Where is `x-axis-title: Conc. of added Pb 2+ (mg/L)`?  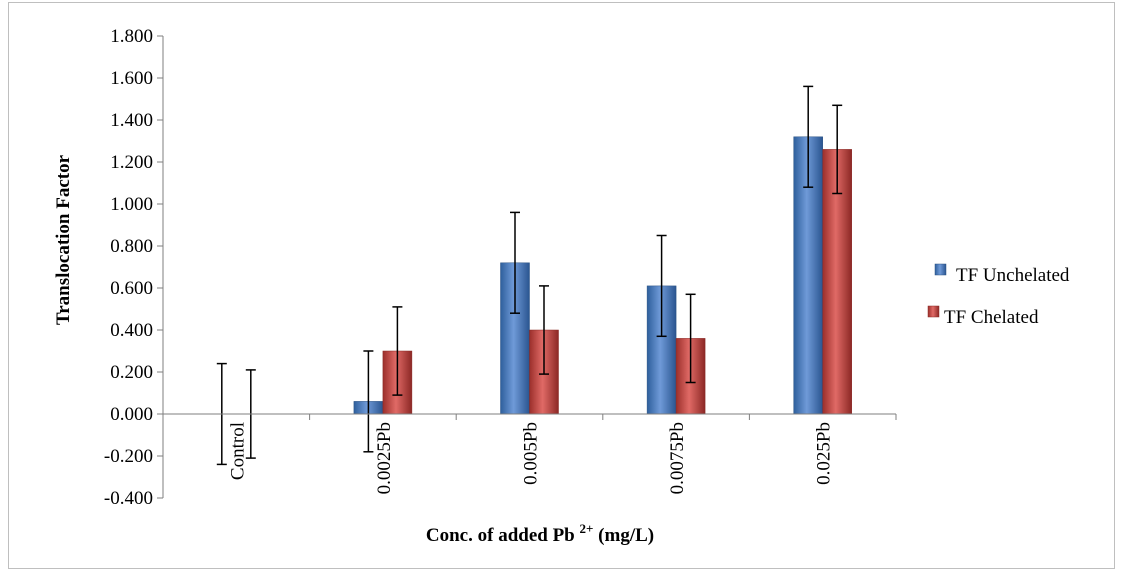 x-axis-title: Conc. of added Pb 2+ (mg/L) is located at coordinates (540, 533).